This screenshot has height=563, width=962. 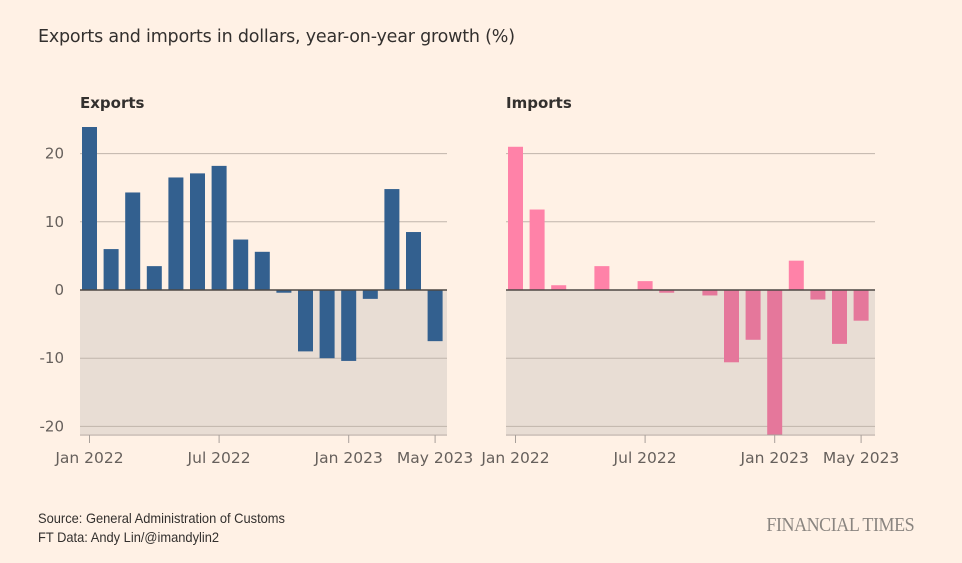 I want to click on y-tick-label: 0, so click(x=59, y=290).